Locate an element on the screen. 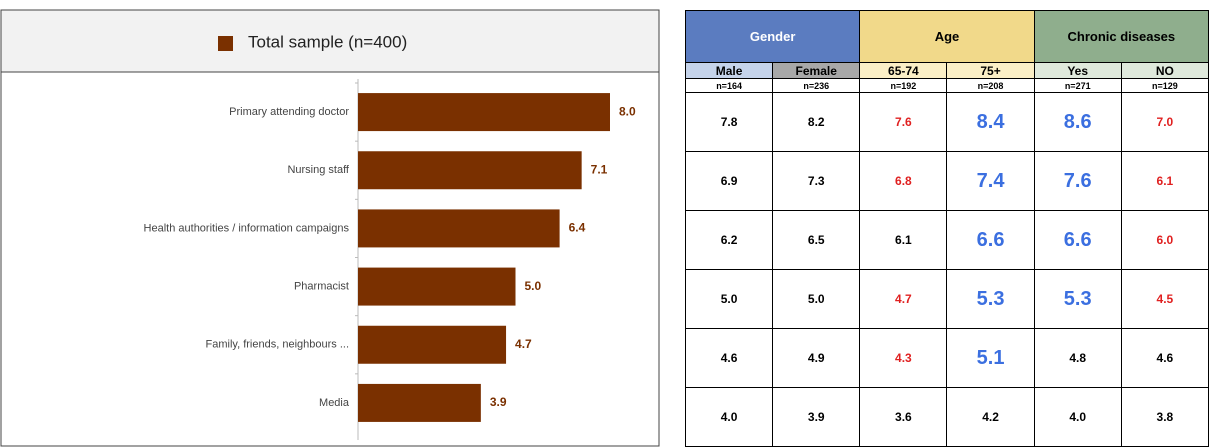 The width and height of the screenshot is (1209, 447). cell: 4.3 is located at coordinates (903, 358).